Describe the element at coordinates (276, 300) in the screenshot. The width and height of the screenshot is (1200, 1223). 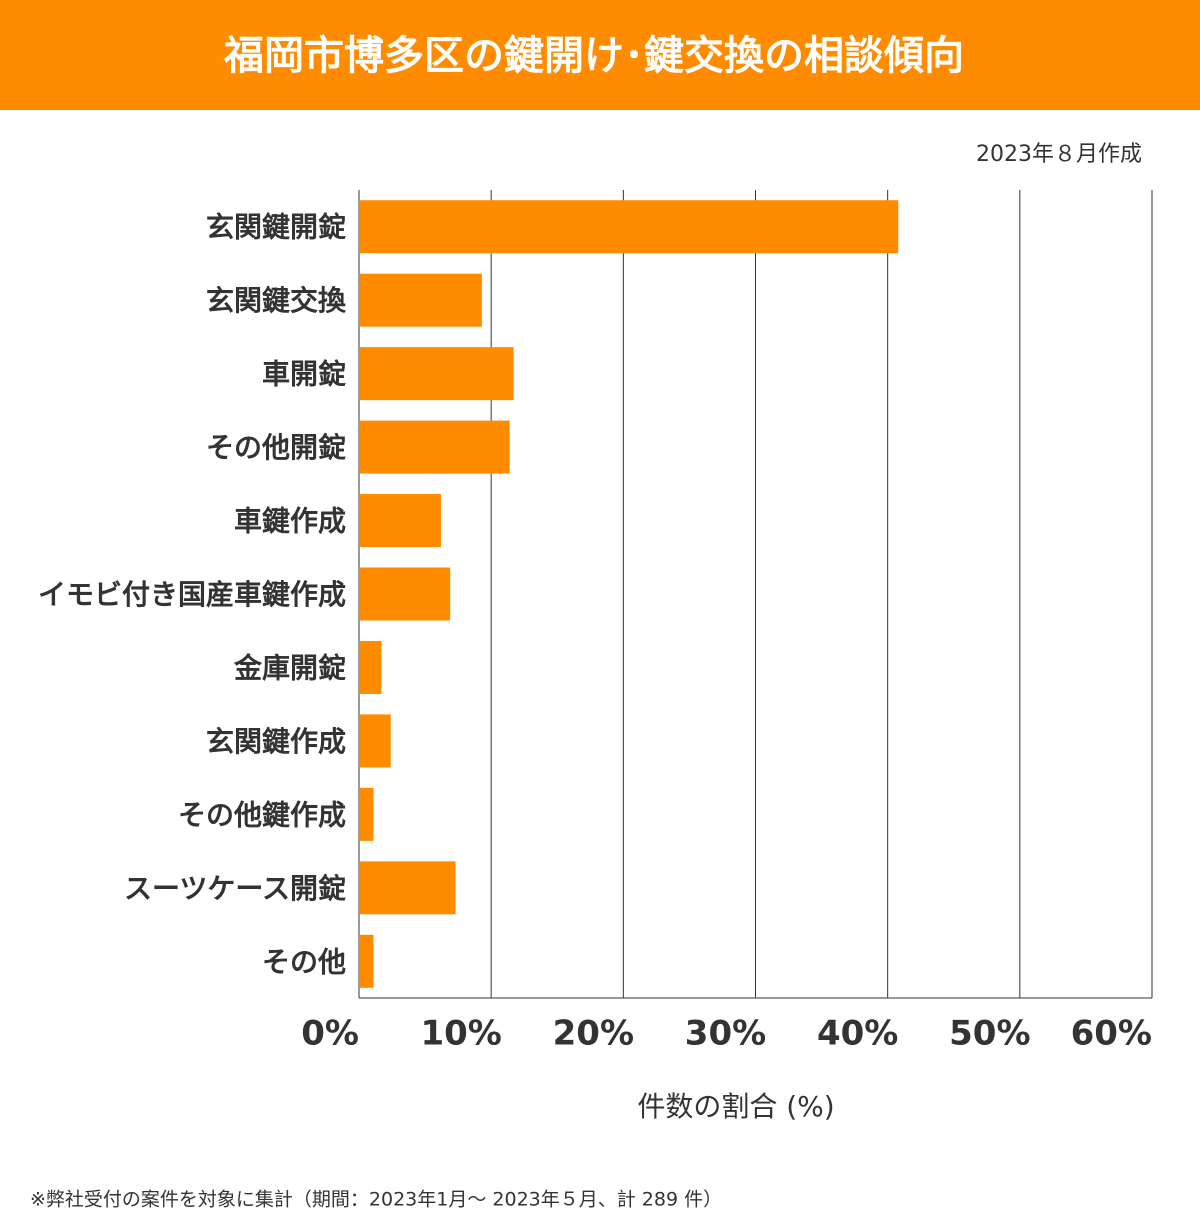
I see `y-tick-label: 玄関鍵交換` at that location.